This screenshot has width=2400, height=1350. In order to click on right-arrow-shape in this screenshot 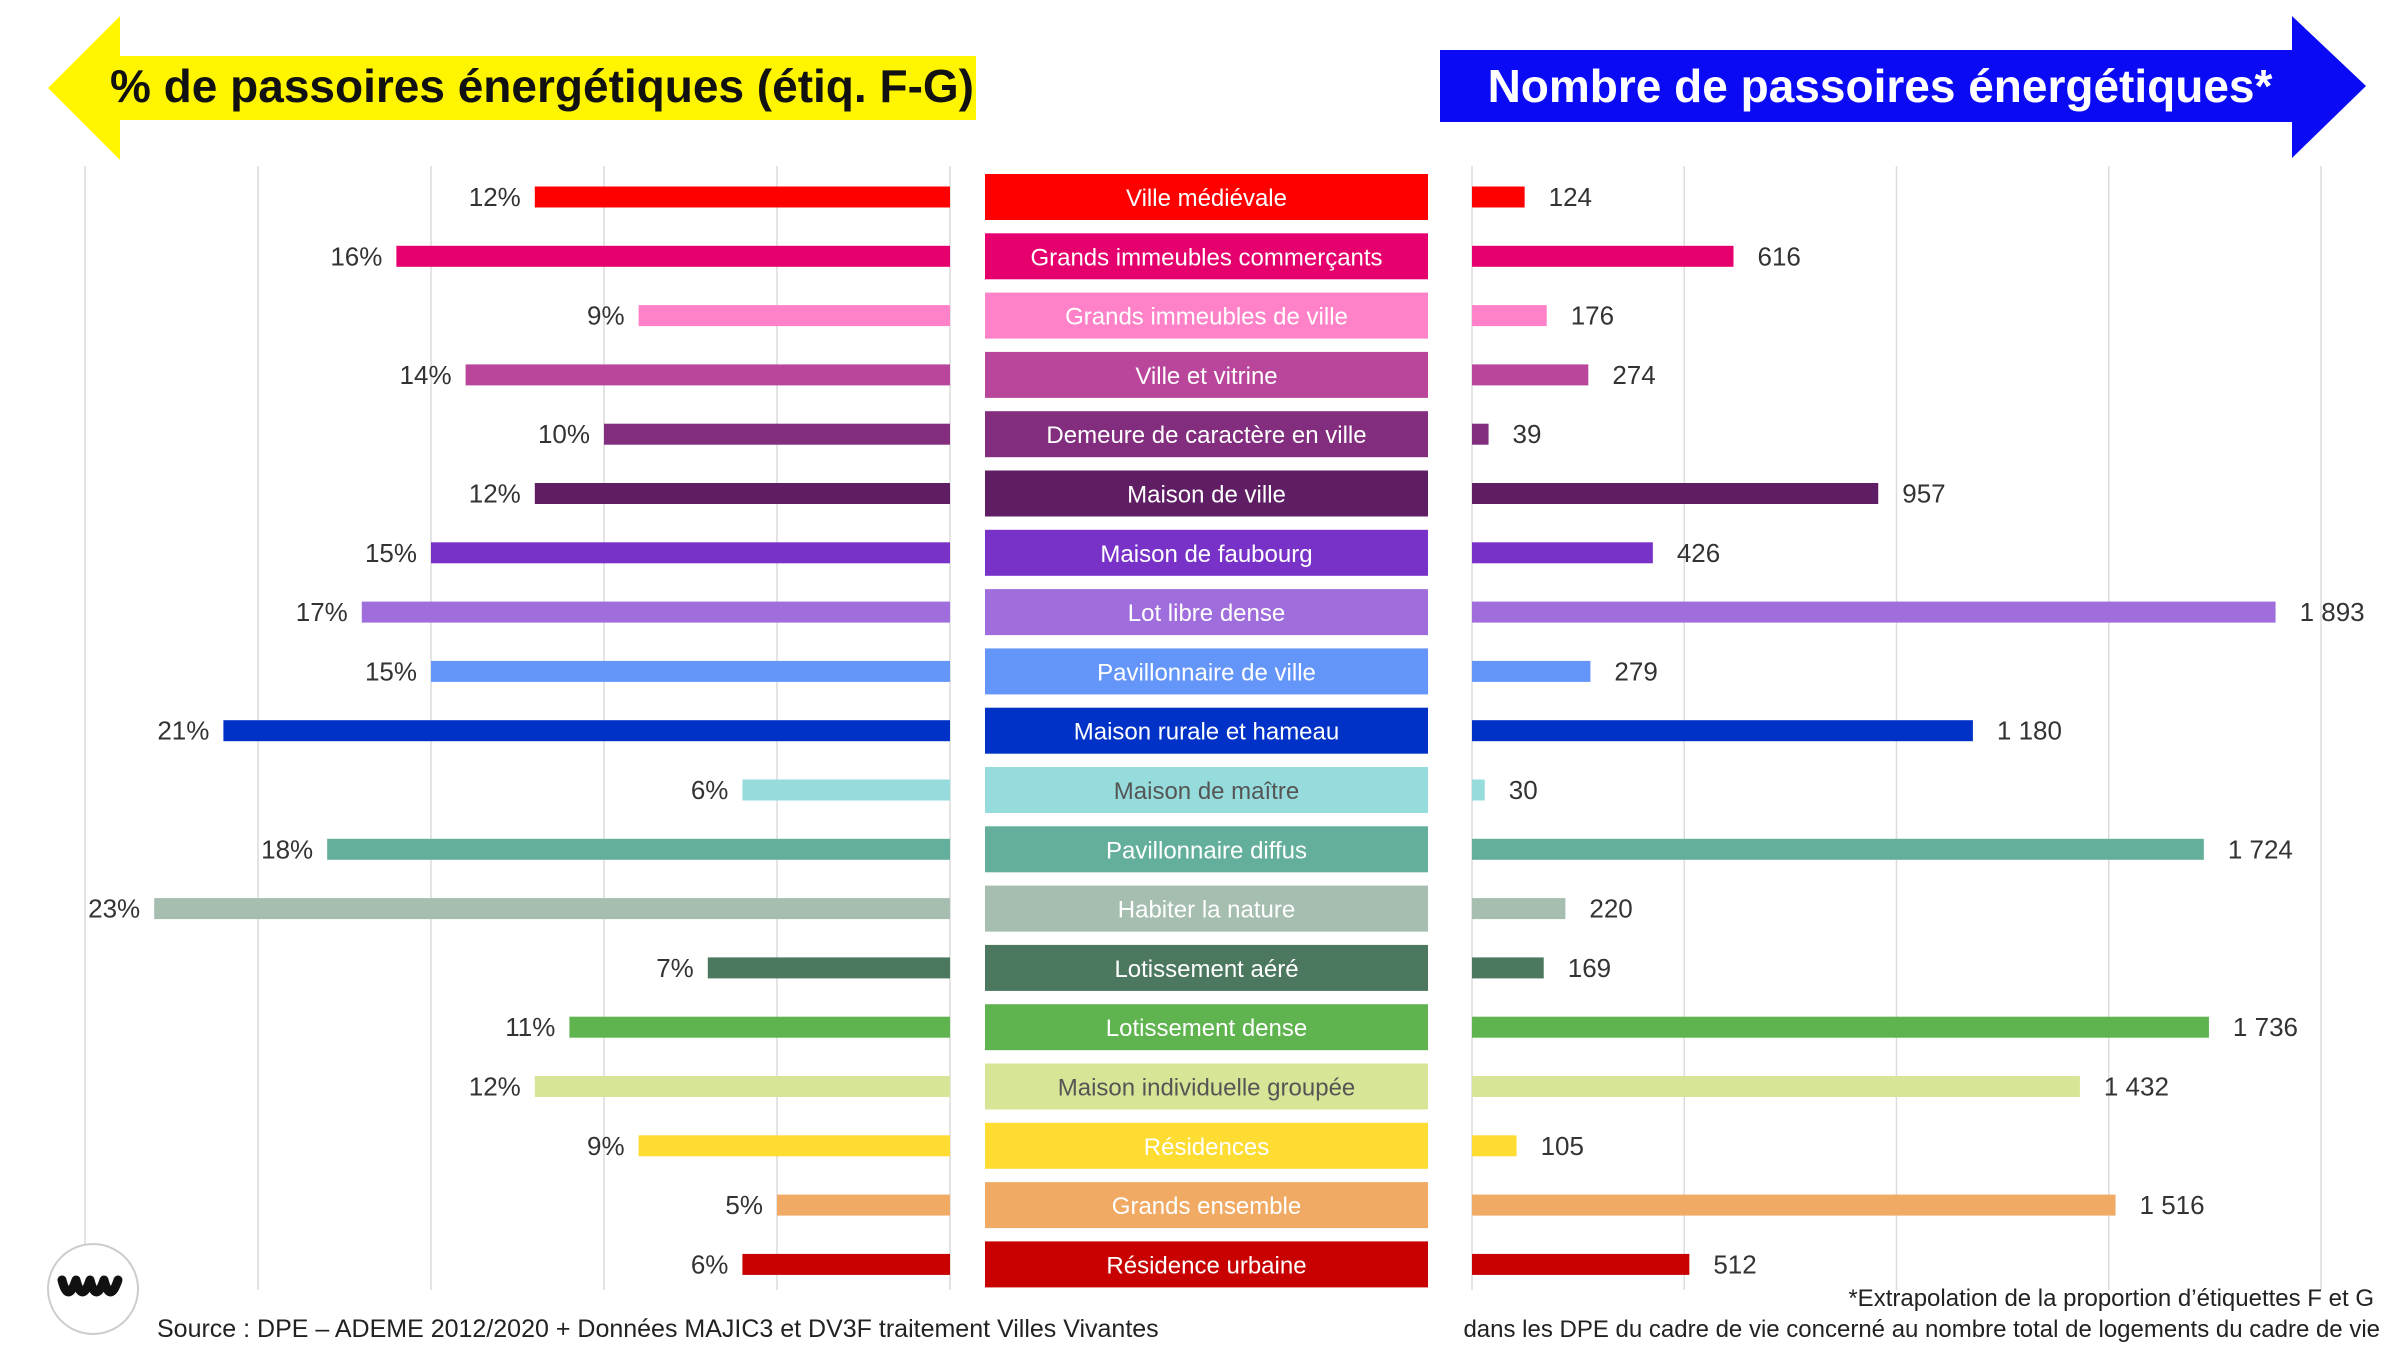, I will do `click(1903, 87)`.